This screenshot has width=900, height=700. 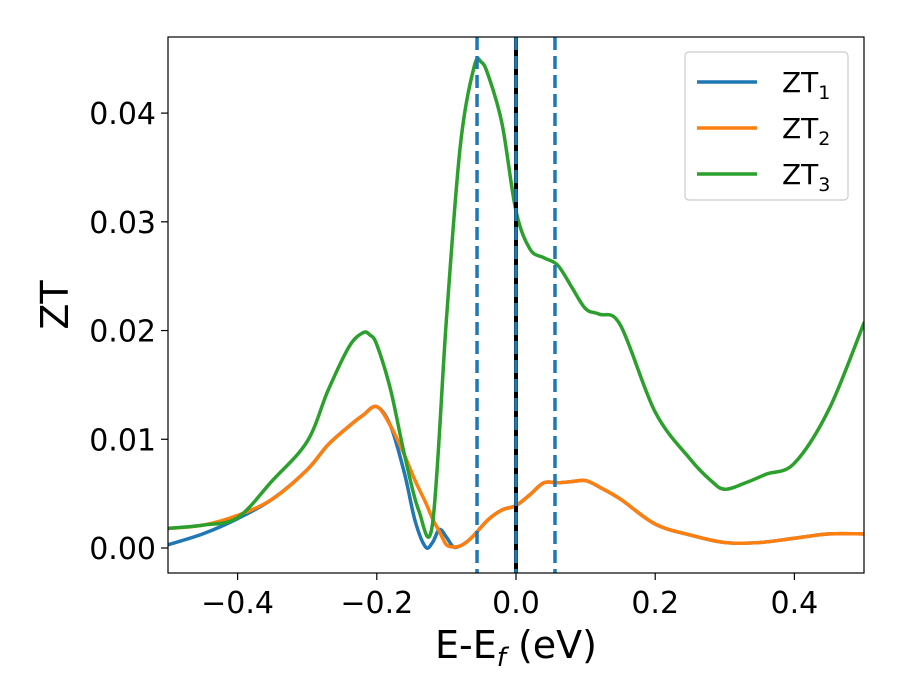 What do you see at coordinates (763, 131) in the screenshot?
I see `legend-items: ZT1 ZT2 ZT3` at bounding box center [763, 131].